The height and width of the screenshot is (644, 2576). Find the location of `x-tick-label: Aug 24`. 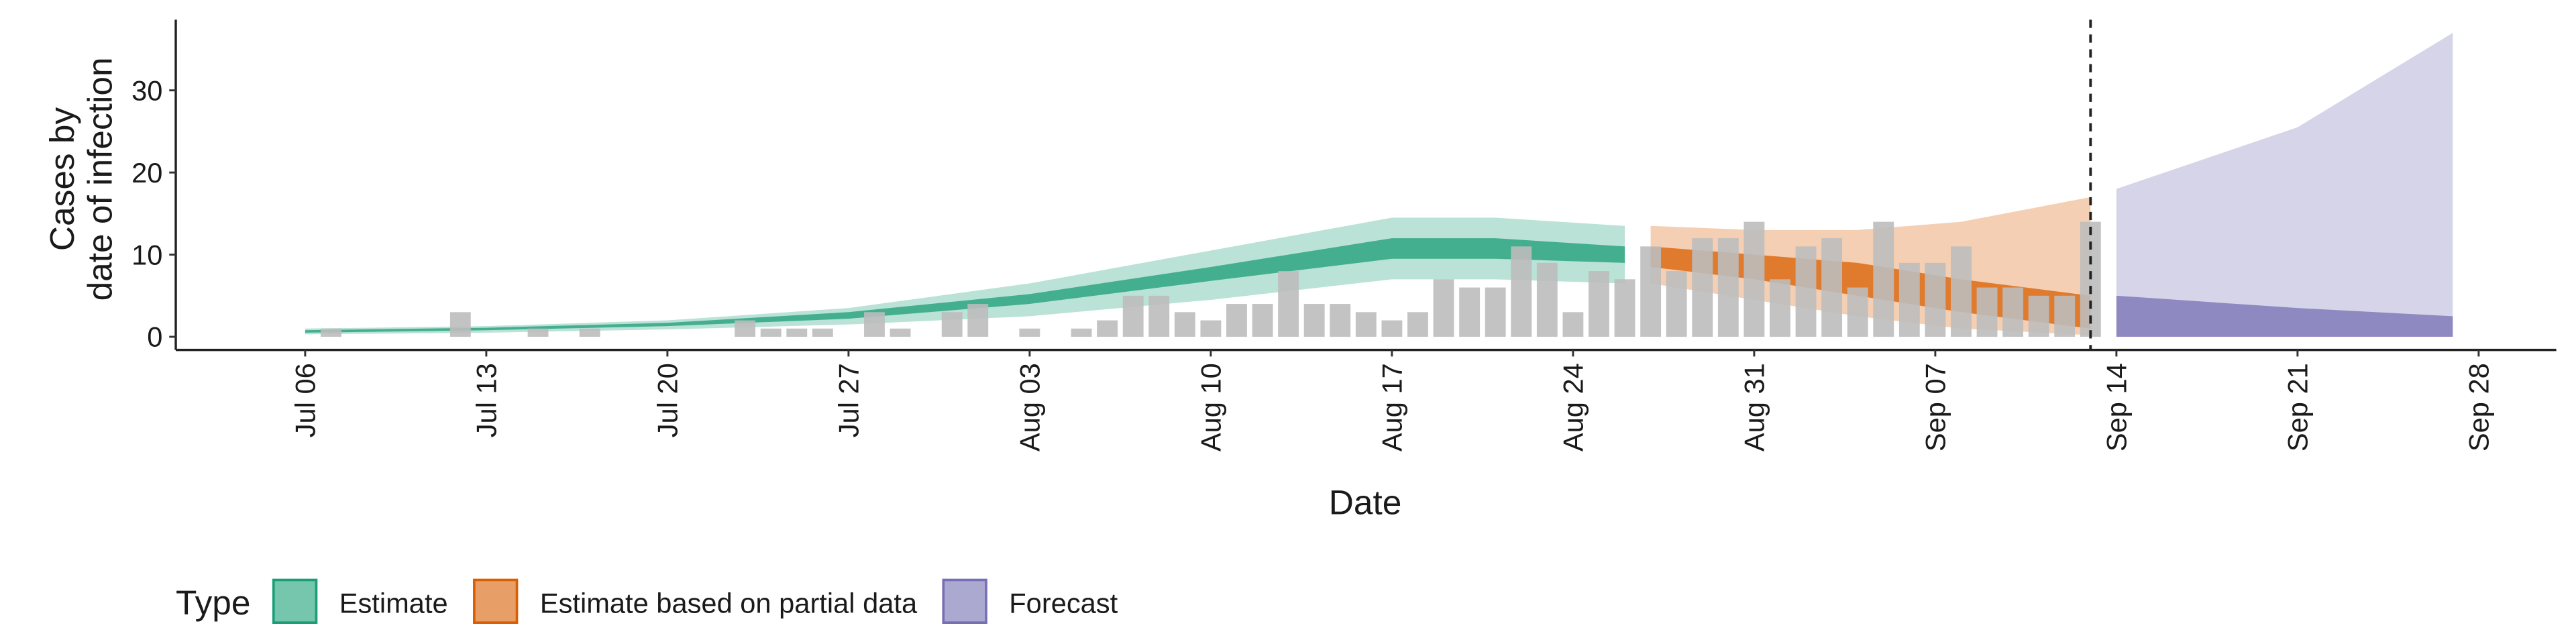

x-tick-label: Aug 24 is located at coordinates (1573, 407).